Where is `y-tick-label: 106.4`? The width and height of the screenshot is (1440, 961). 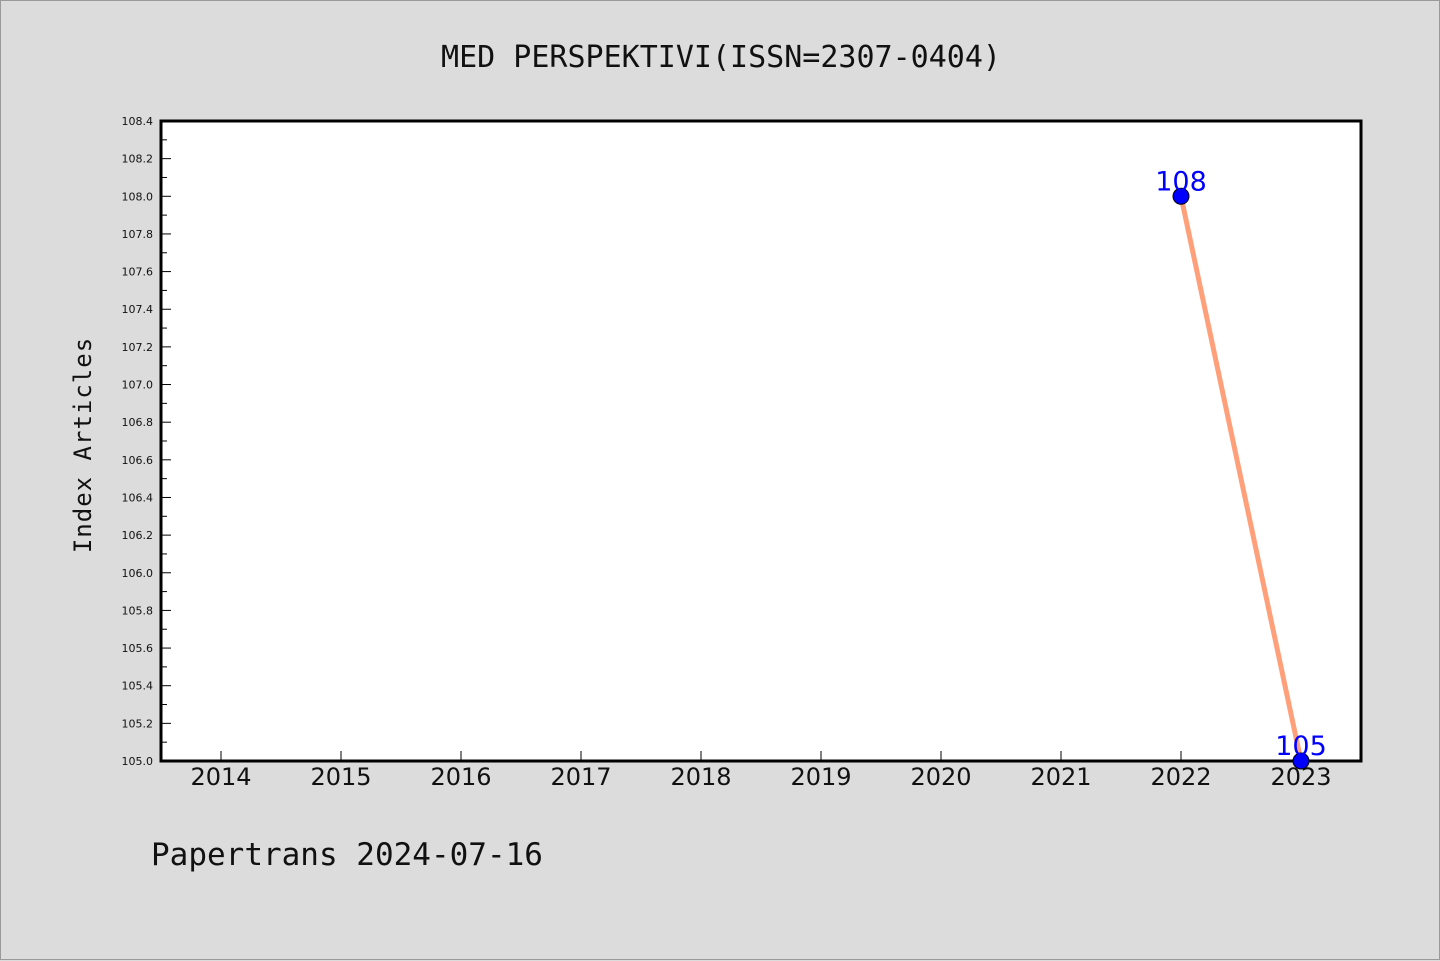 y-tick-label: 106.4 is located at coordinates (138, 497).